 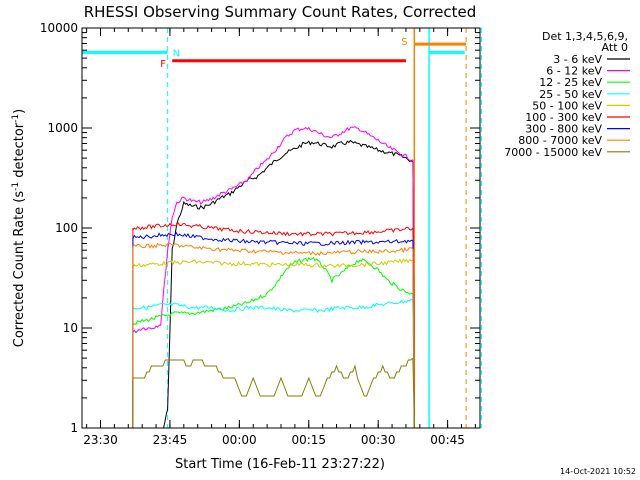 What do you see at coordinates (176, 53) in the screenshot?
I see `status-bar-label-0: N` at bounding box center [176, 53].